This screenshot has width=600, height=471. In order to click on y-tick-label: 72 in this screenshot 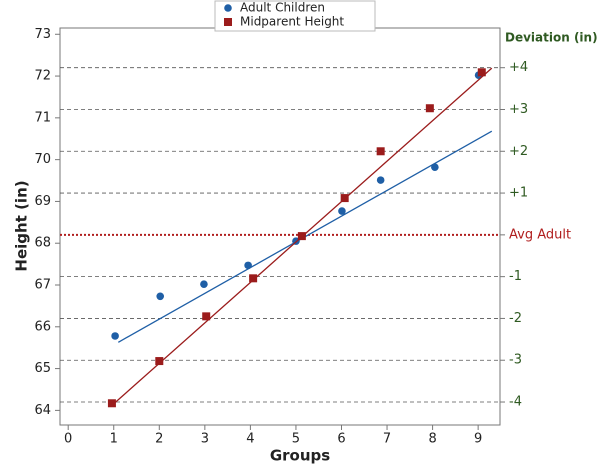, I will do `click(42, 76)`.